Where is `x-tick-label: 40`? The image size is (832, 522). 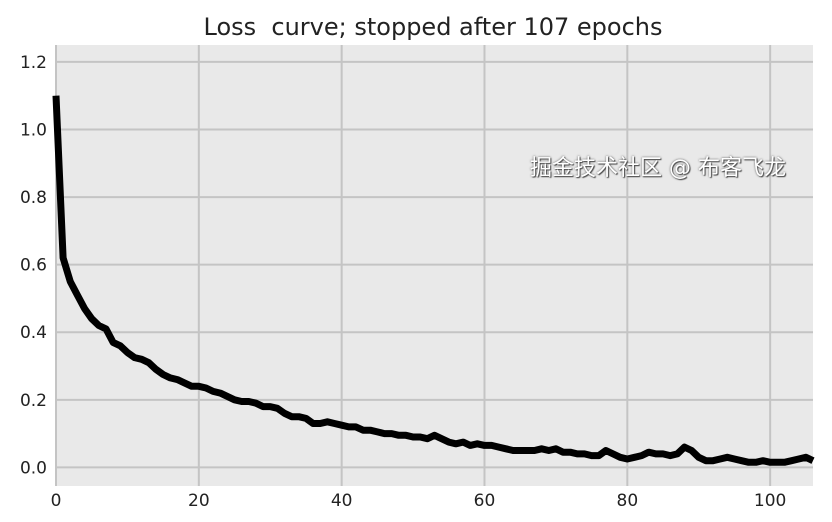
x-tick-label: 40 is located at coordinates (342, 501).